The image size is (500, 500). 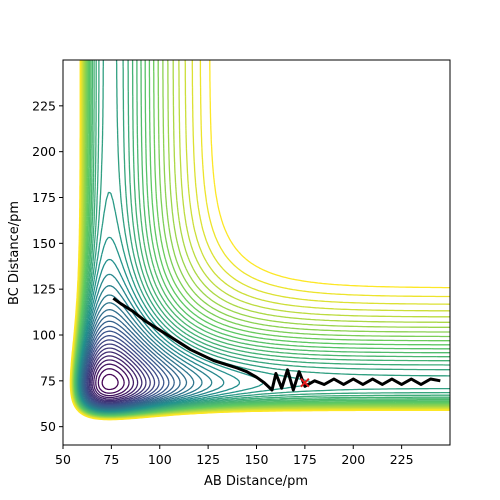 I want to click on x-tick-label: 50, so click(x=63, y=459).